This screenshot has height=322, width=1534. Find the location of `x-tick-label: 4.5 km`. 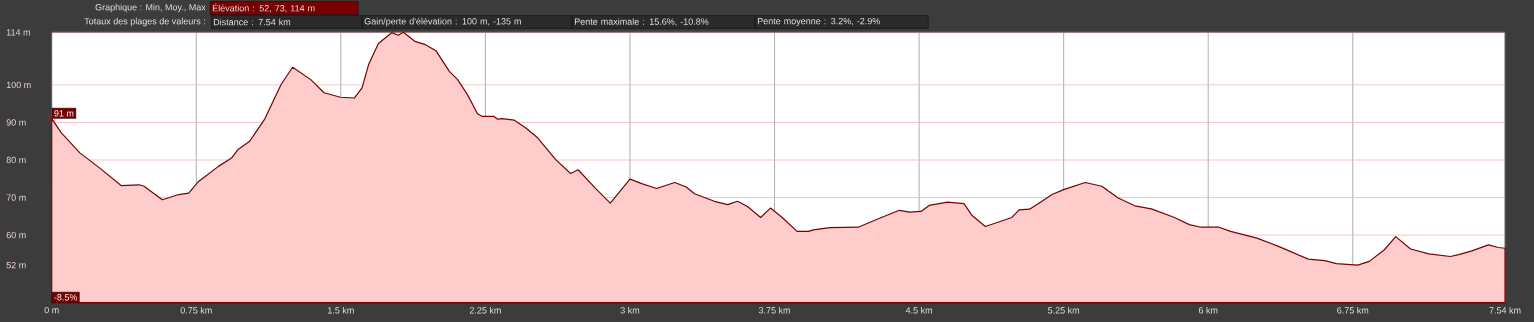

x-tick-label: 4.5 km is located at coordinates (918, 310).